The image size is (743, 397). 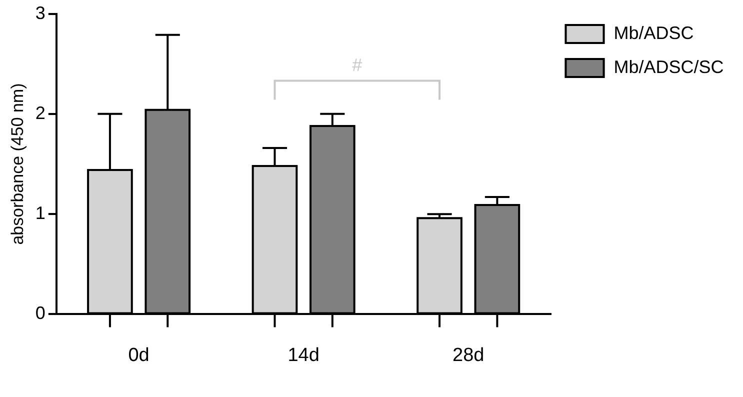 What do you see at coordinates (669, 66) in the screenshot?
I see `legend-label: Mb/ADSC/SC` at bounding box center [669, 66].